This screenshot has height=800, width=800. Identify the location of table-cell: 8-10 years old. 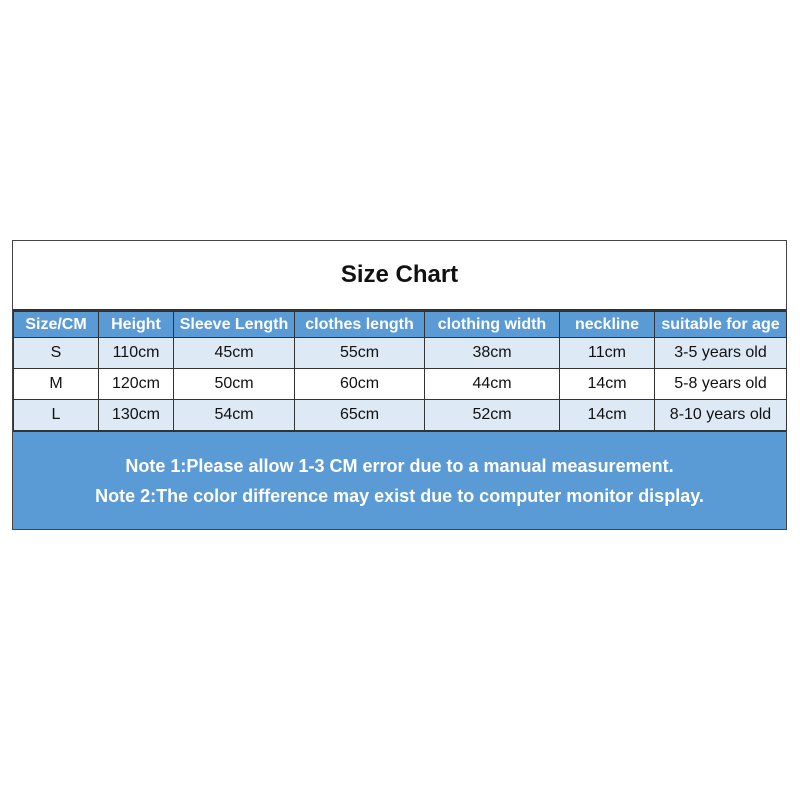
(720, 415).